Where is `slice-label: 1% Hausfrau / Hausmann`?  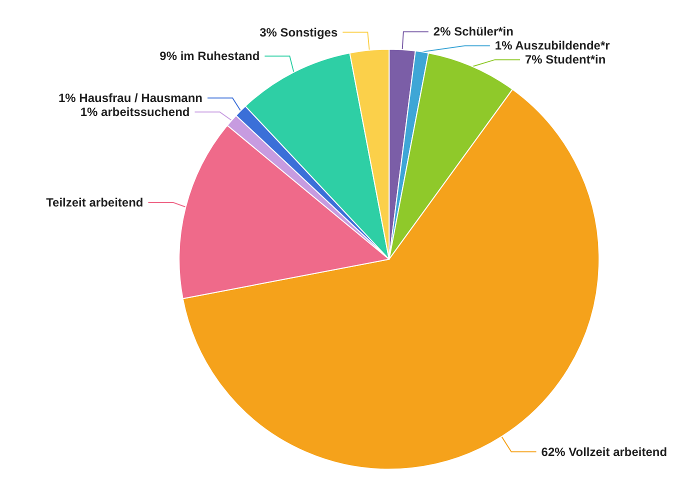
slice-label: 1% Hausfrau / Hausmann is located at coordinates (130, 98).